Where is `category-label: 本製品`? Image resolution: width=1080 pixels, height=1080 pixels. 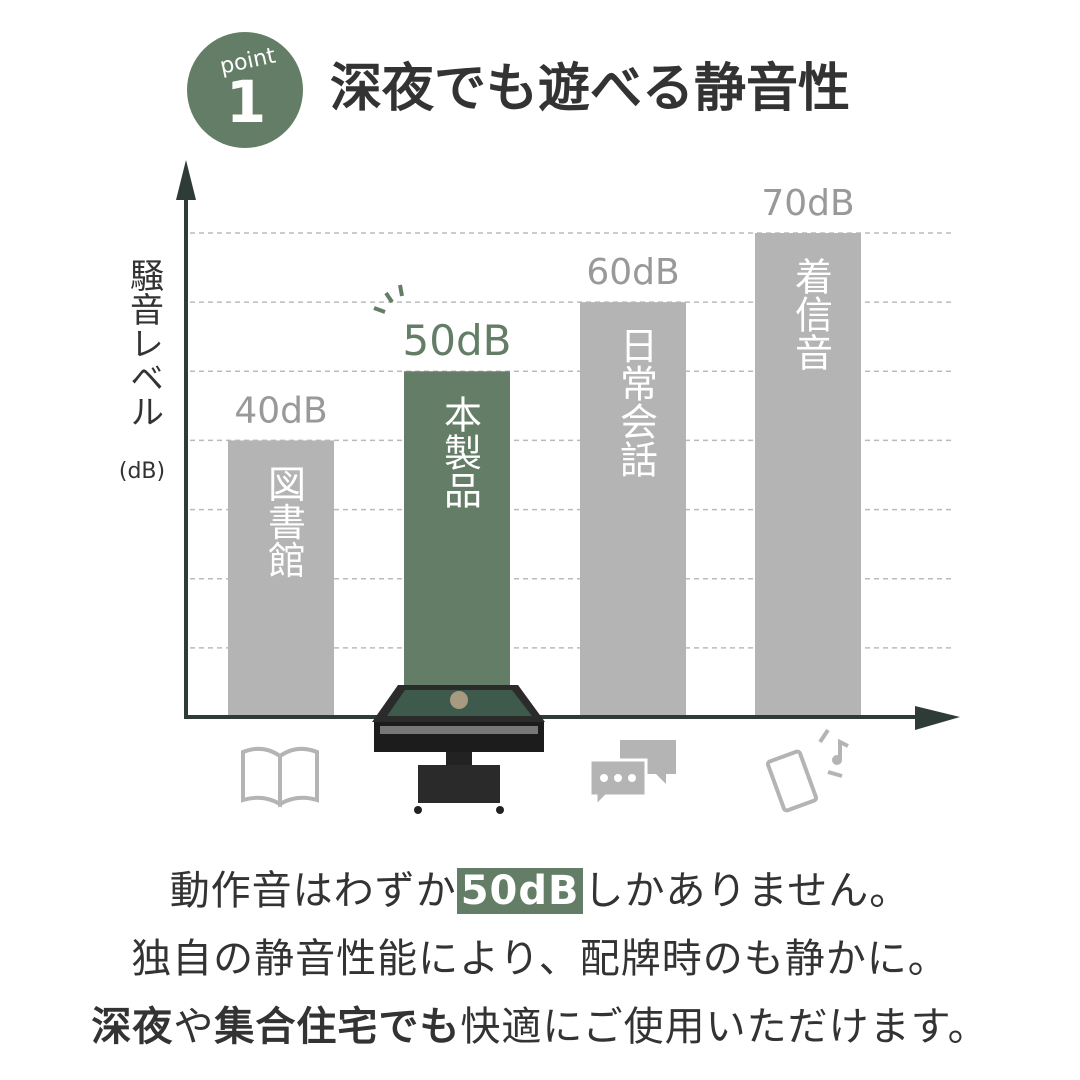 category-label: 本製品 is located at coordinates (460, 452).